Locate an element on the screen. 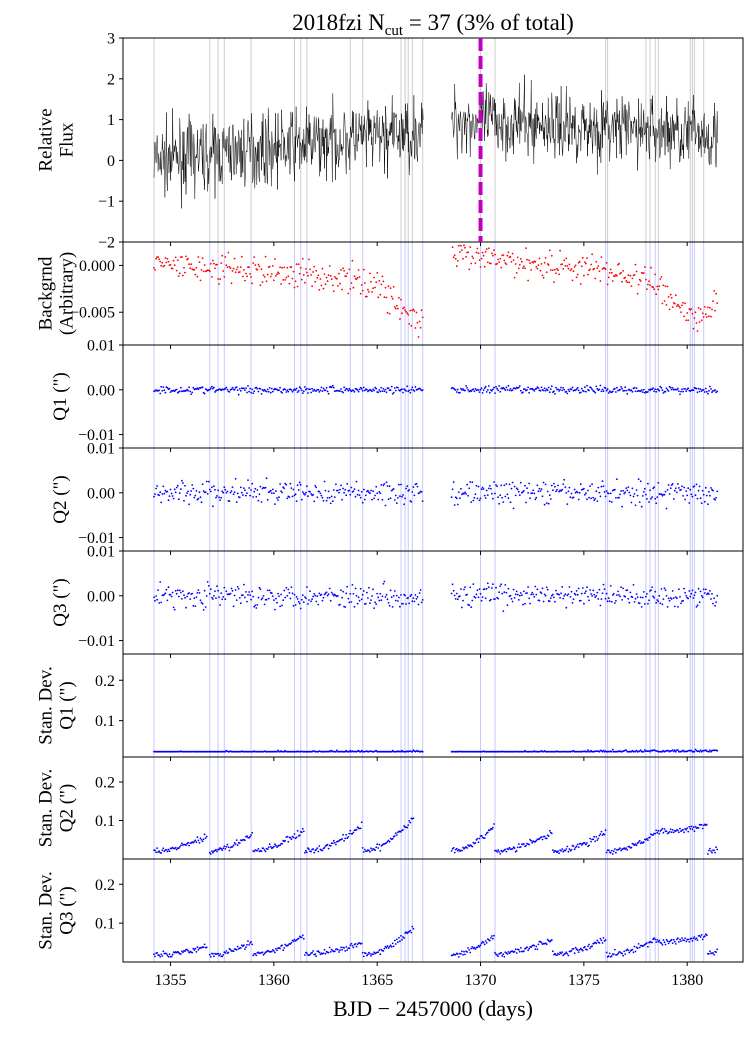 The width and height of the screenshot is (752, 1038). y-axis-label-q3: Q3 (") is located at coordinates (60, 602).